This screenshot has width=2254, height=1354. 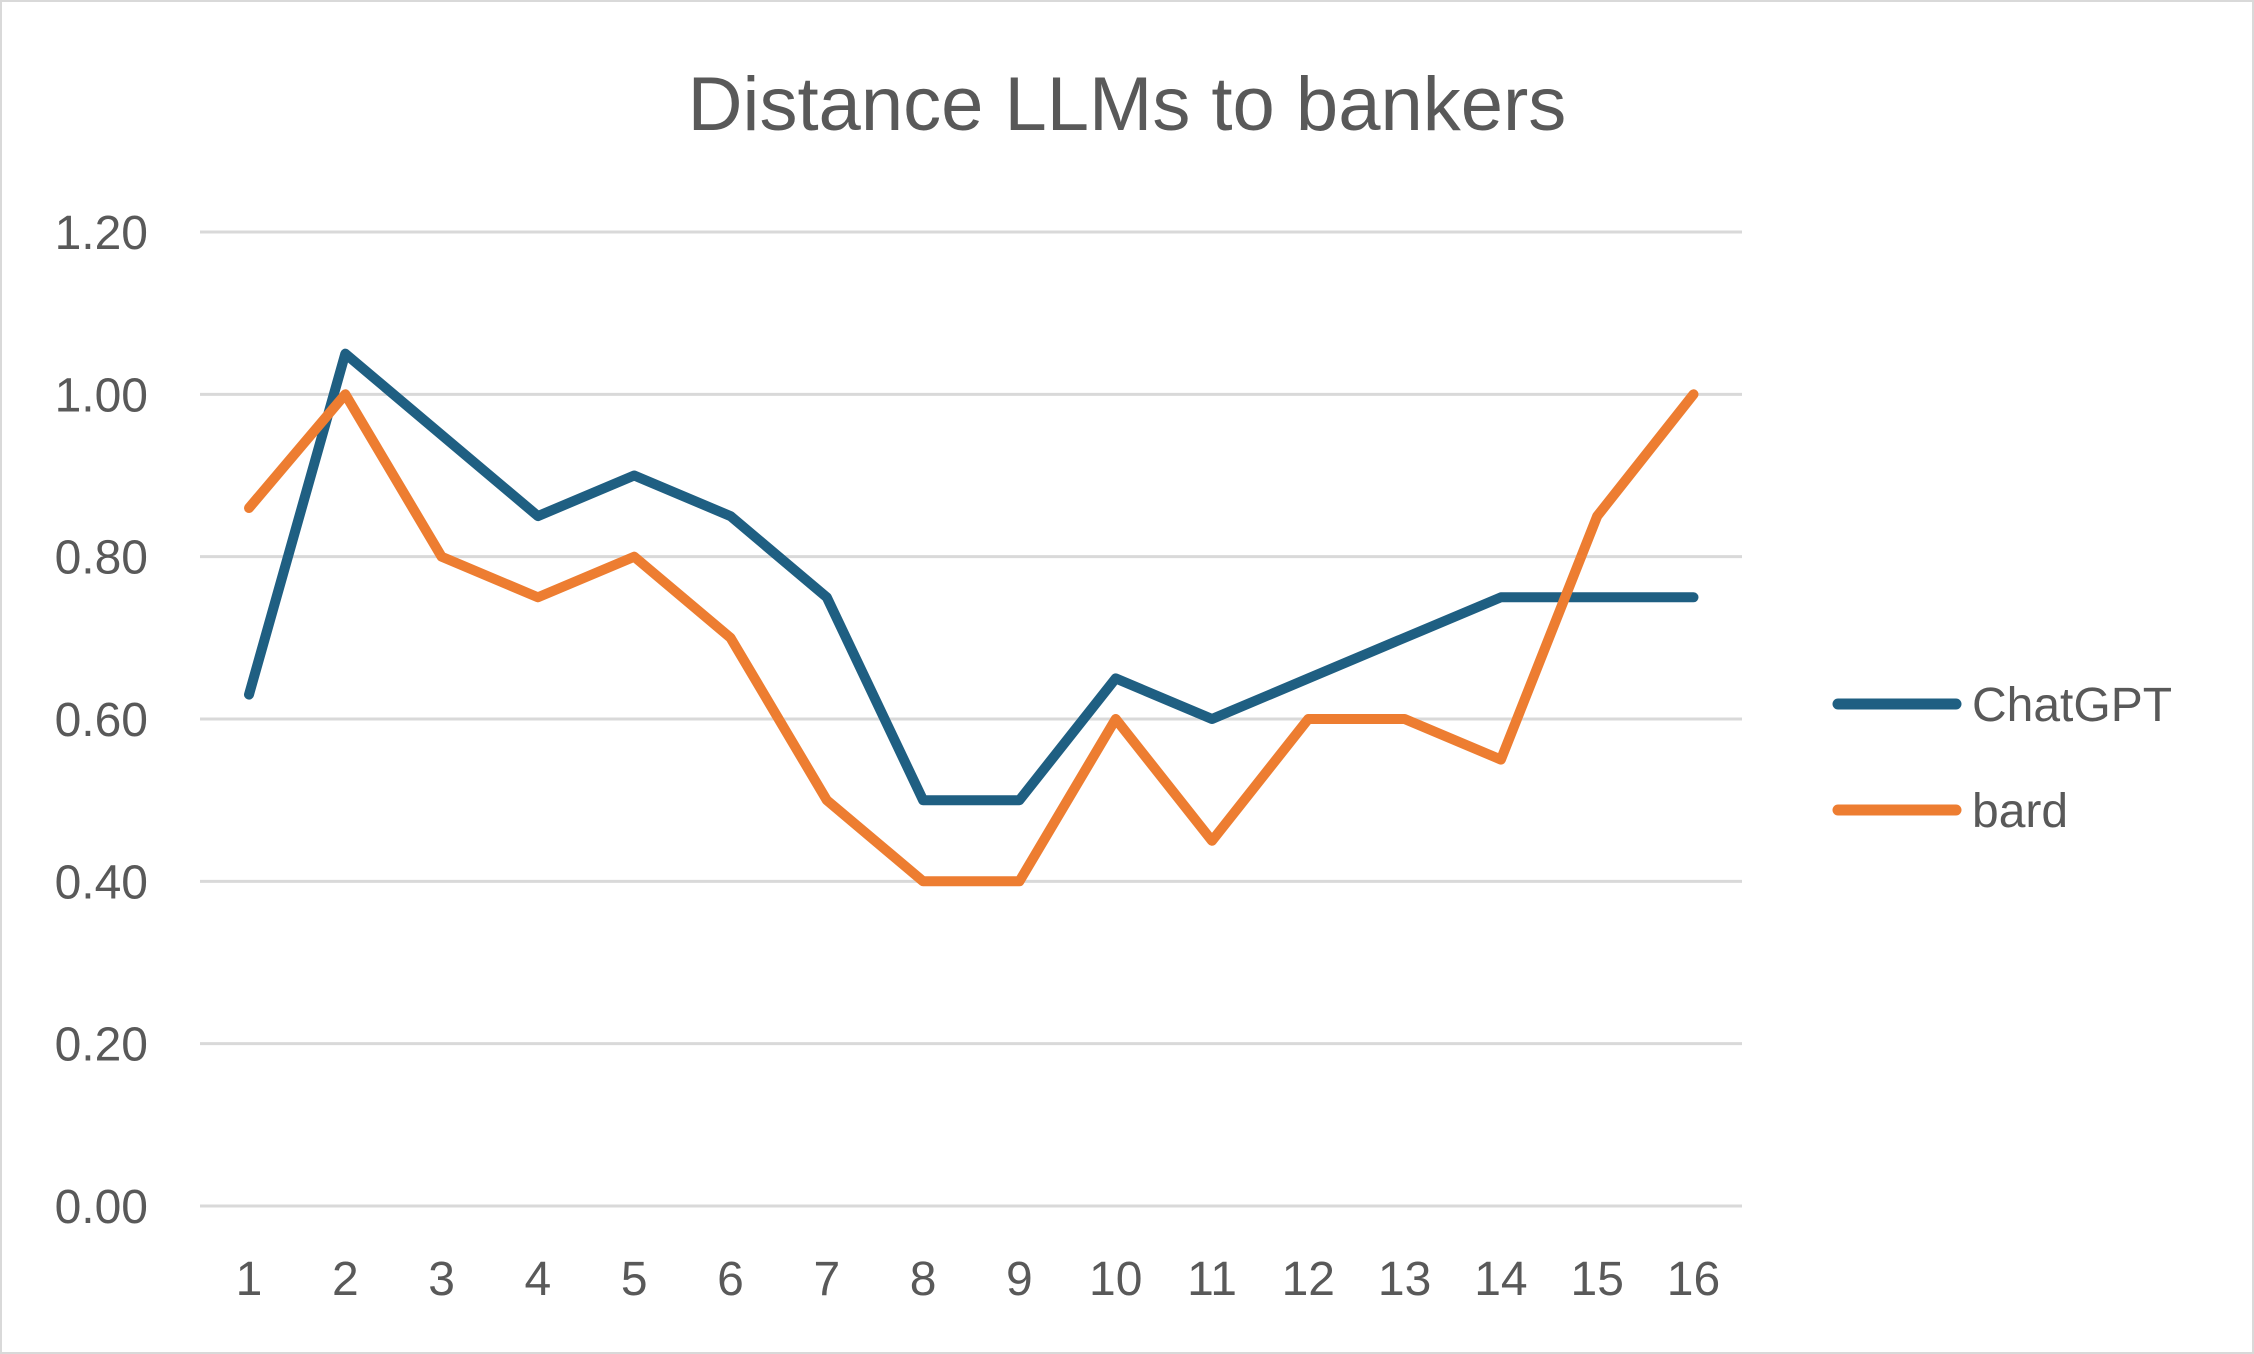 I want to click on x-tick-label: 6, so click(x=730, y=1279).